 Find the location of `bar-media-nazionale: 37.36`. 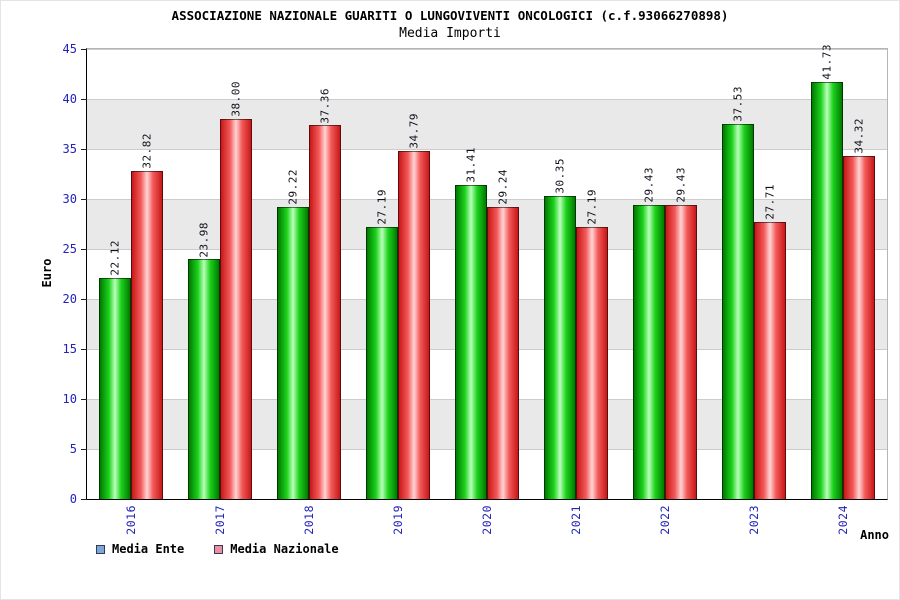

bar-media-nazionale: 37.36 is located at coordinates (325, 293).